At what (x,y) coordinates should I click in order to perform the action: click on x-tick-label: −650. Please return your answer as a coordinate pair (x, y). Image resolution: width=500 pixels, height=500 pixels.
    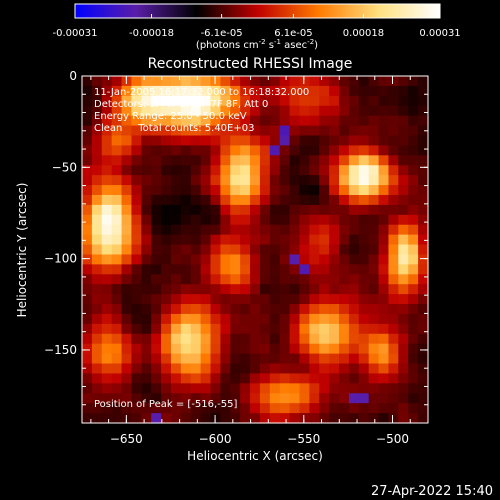
    Looking at the image, I should click on (126, 439).